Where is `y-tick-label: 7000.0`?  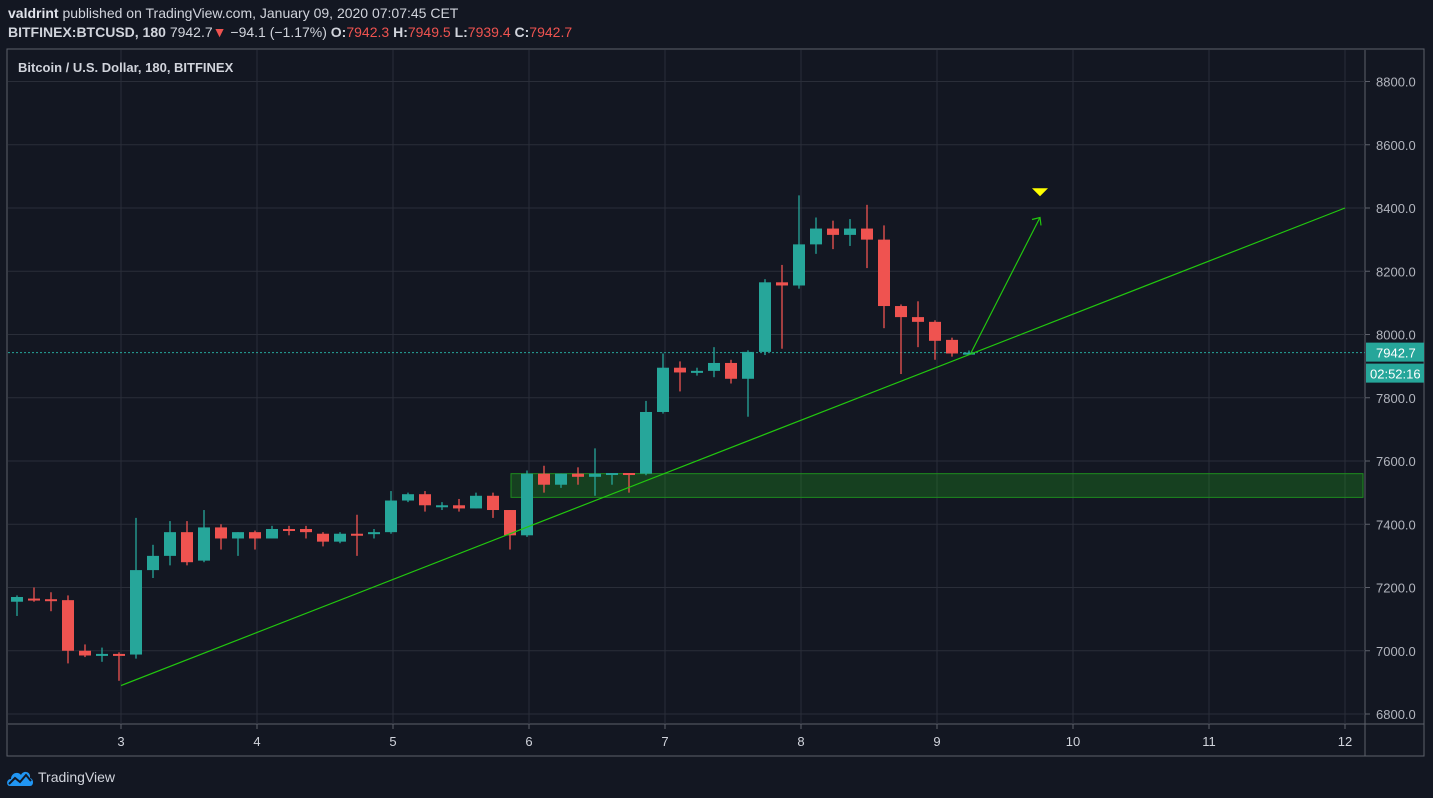
y-tick-label: 7000.0 is located at coordinates (1396, 651).